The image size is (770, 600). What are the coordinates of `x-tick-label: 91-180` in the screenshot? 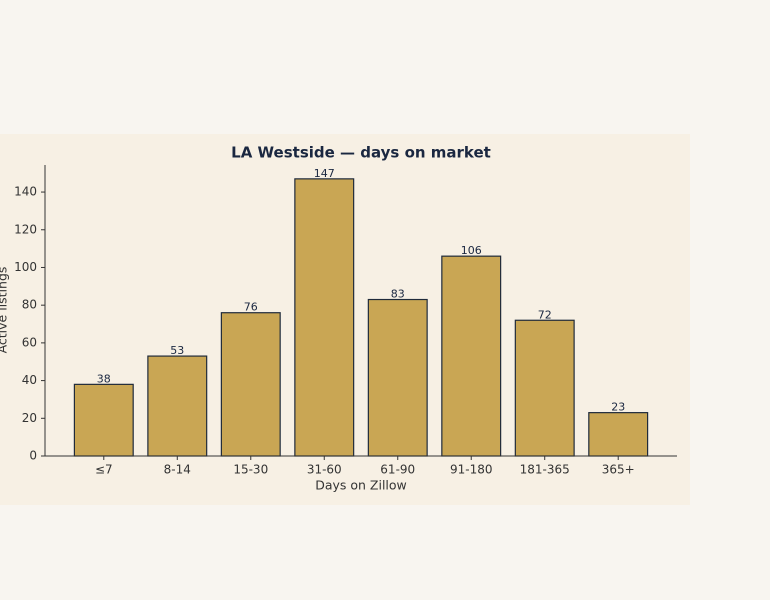 It's located at (471, 470).